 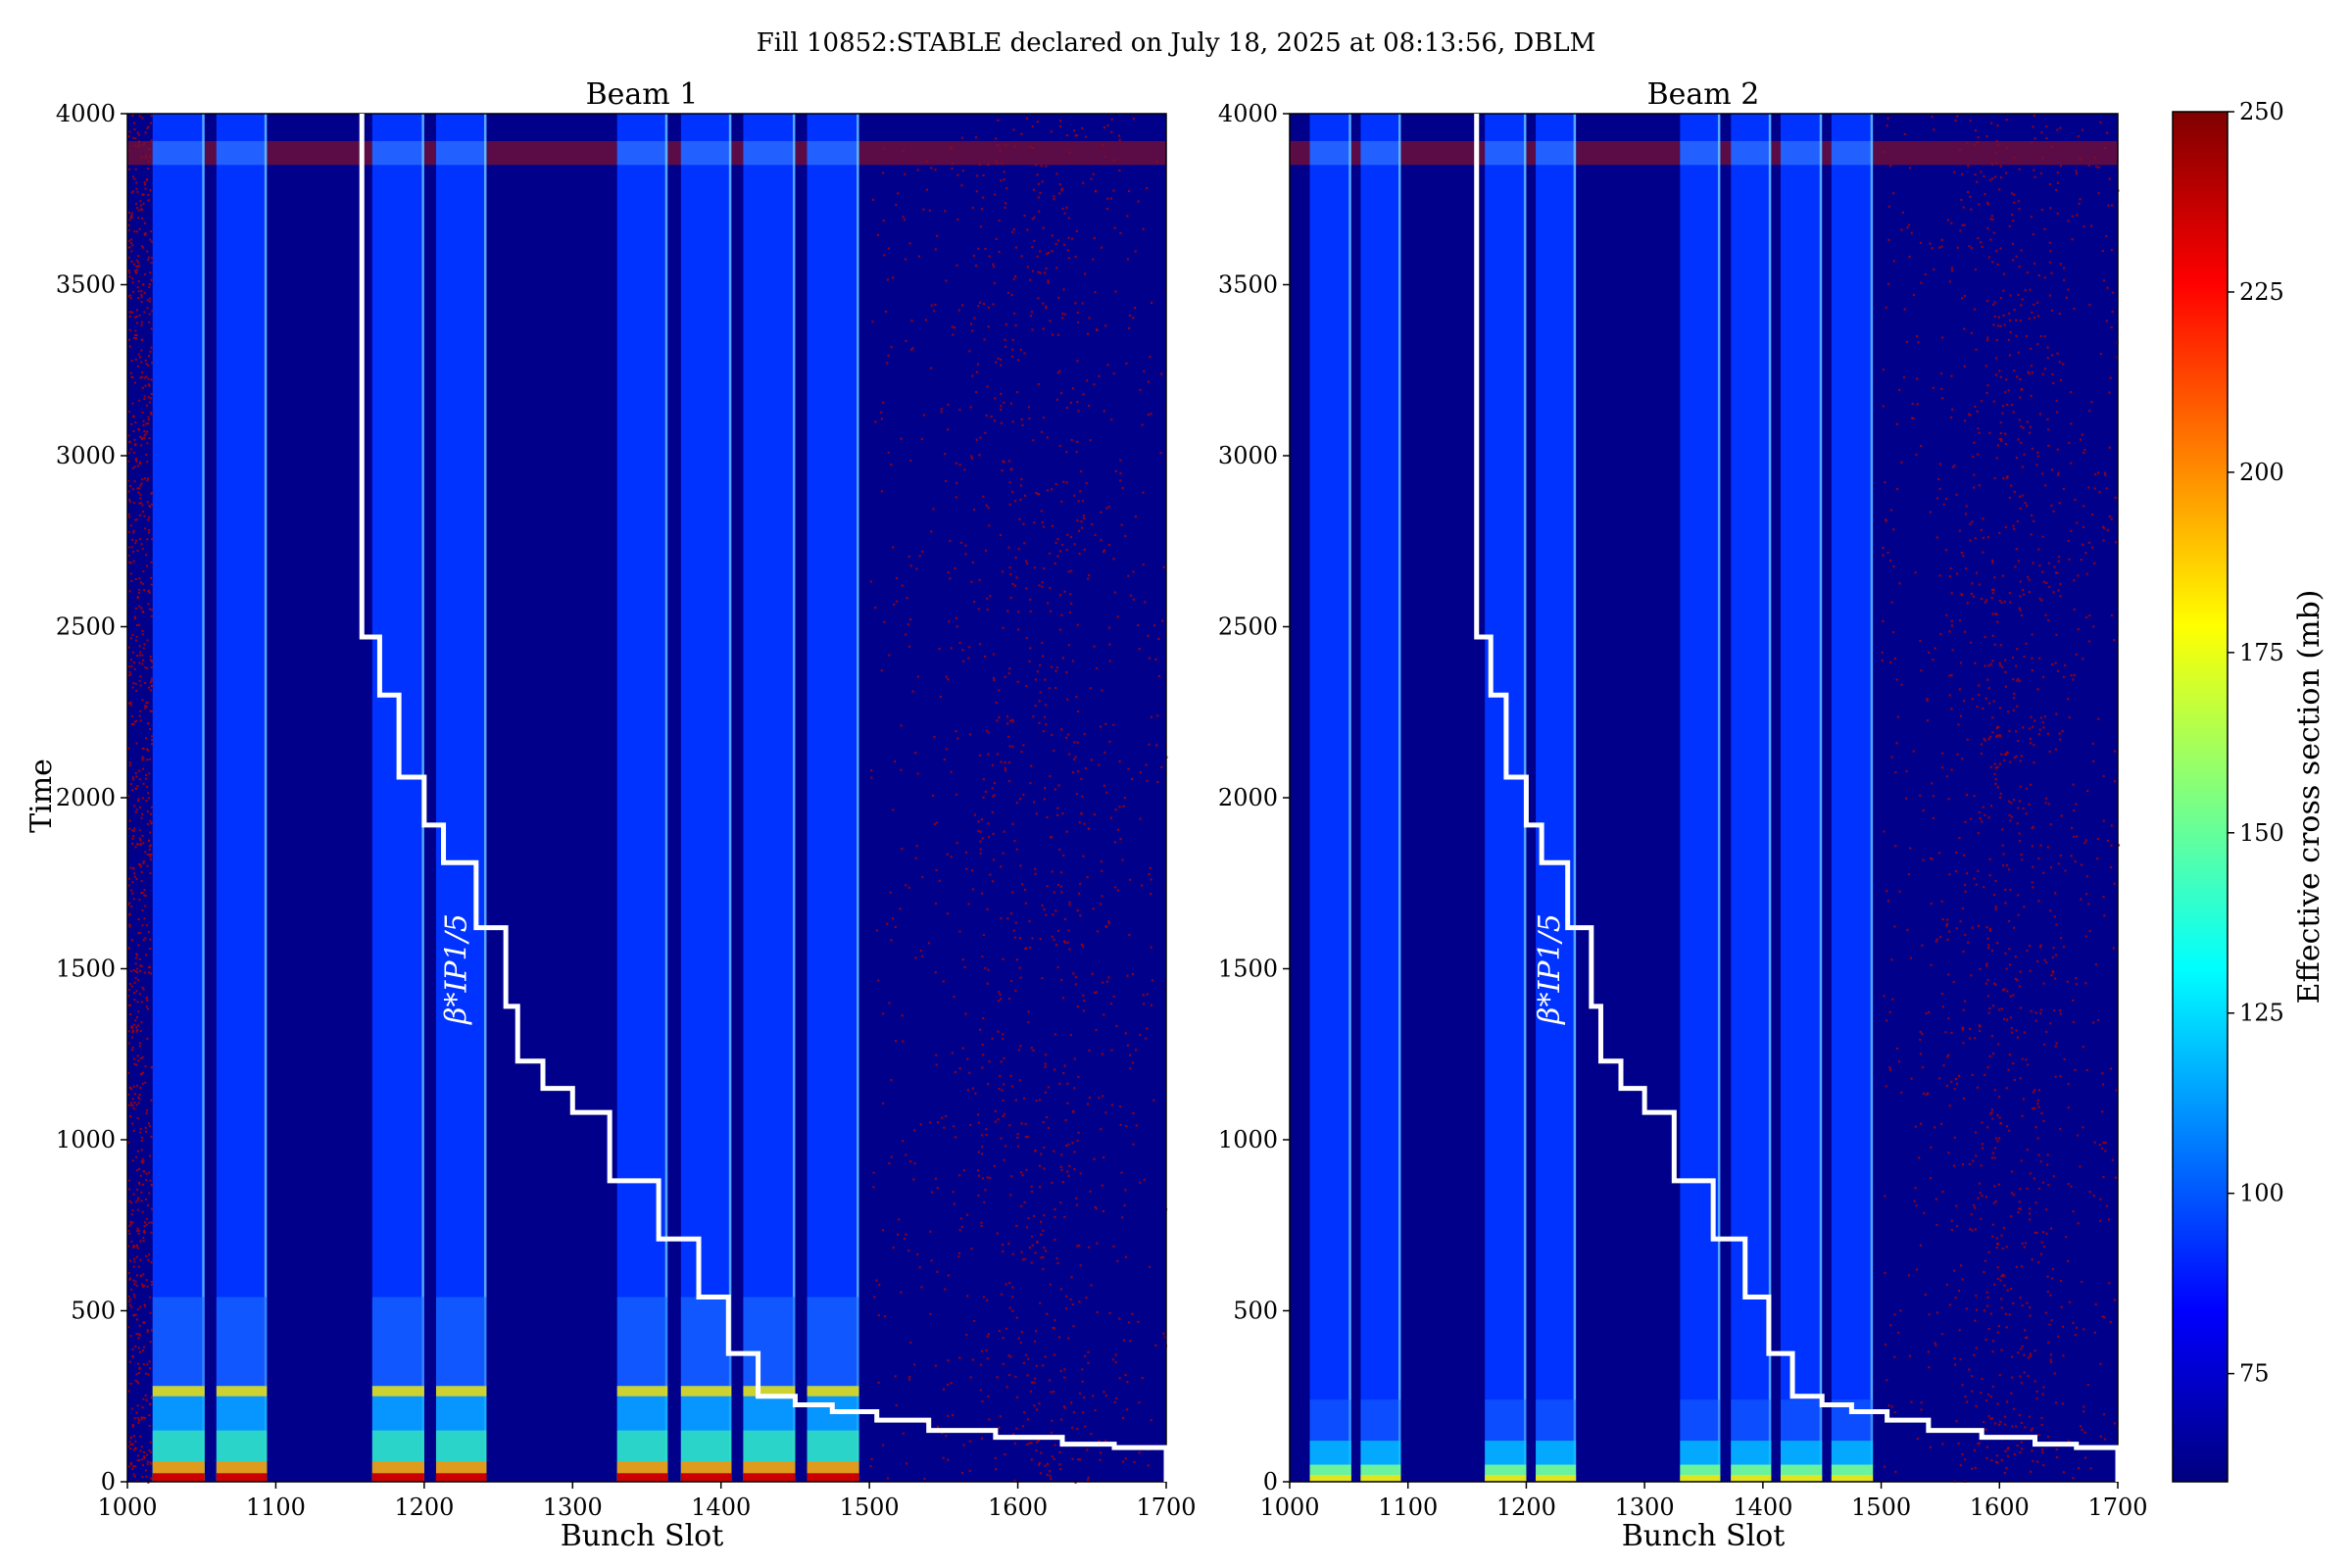 What do you see at coordinates (2001, 798) in the screenshot?
I see `beam2-noise-speckle` at bounding box center [2001, 798].